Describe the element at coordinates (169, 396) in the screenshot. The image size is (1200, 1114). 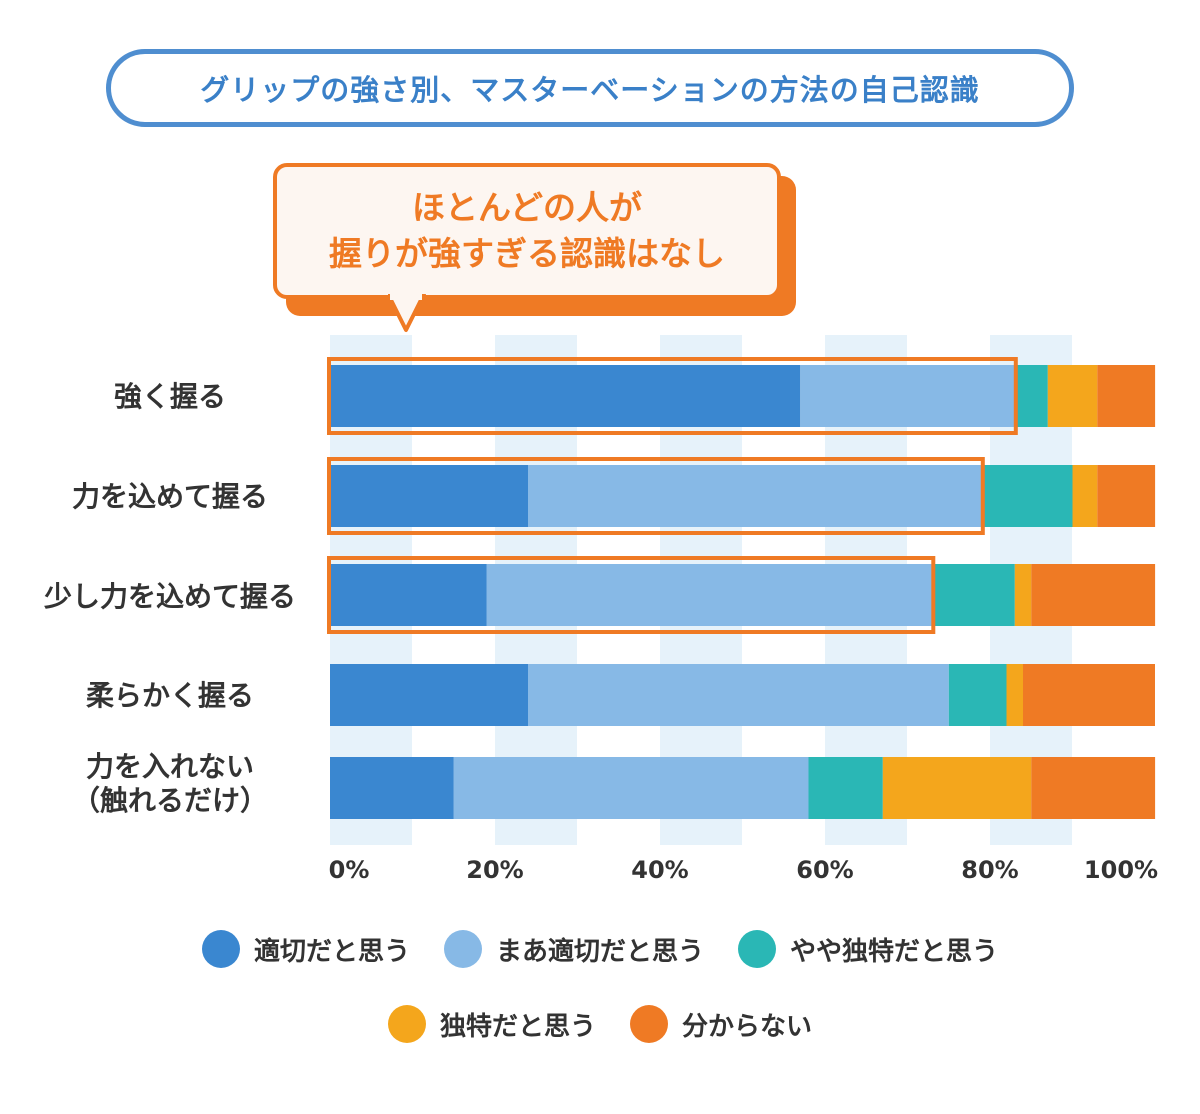
I see `row-label-strong: 強く握る` at that location.